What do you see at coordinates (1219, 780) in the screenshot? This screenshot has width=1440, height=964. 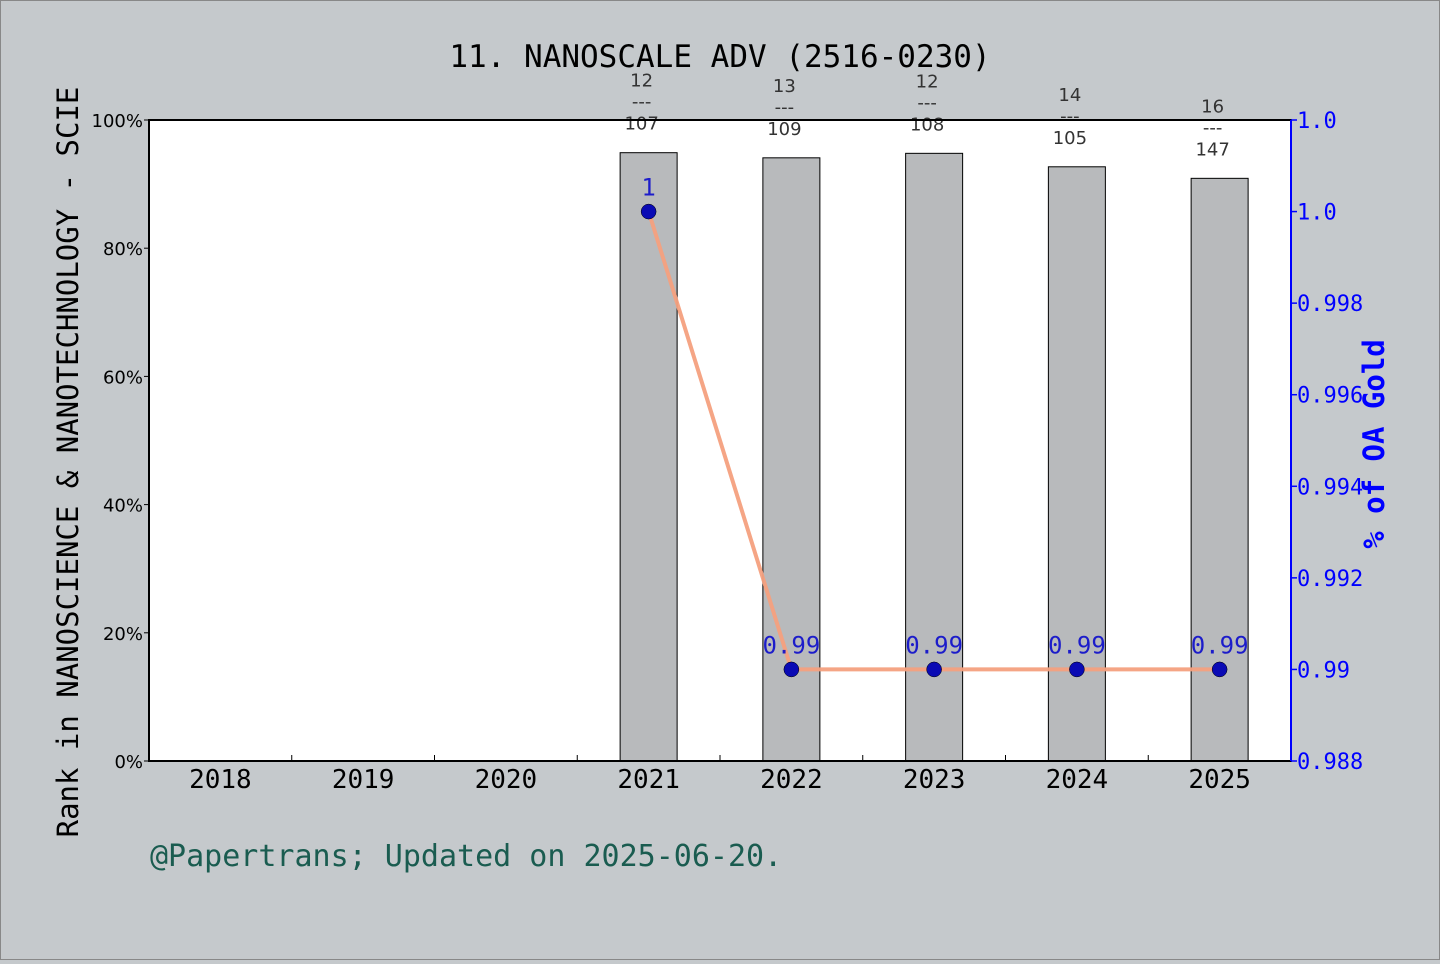 I see `x-tick-label-2025: 2025` at bounding box center [1219, 780].